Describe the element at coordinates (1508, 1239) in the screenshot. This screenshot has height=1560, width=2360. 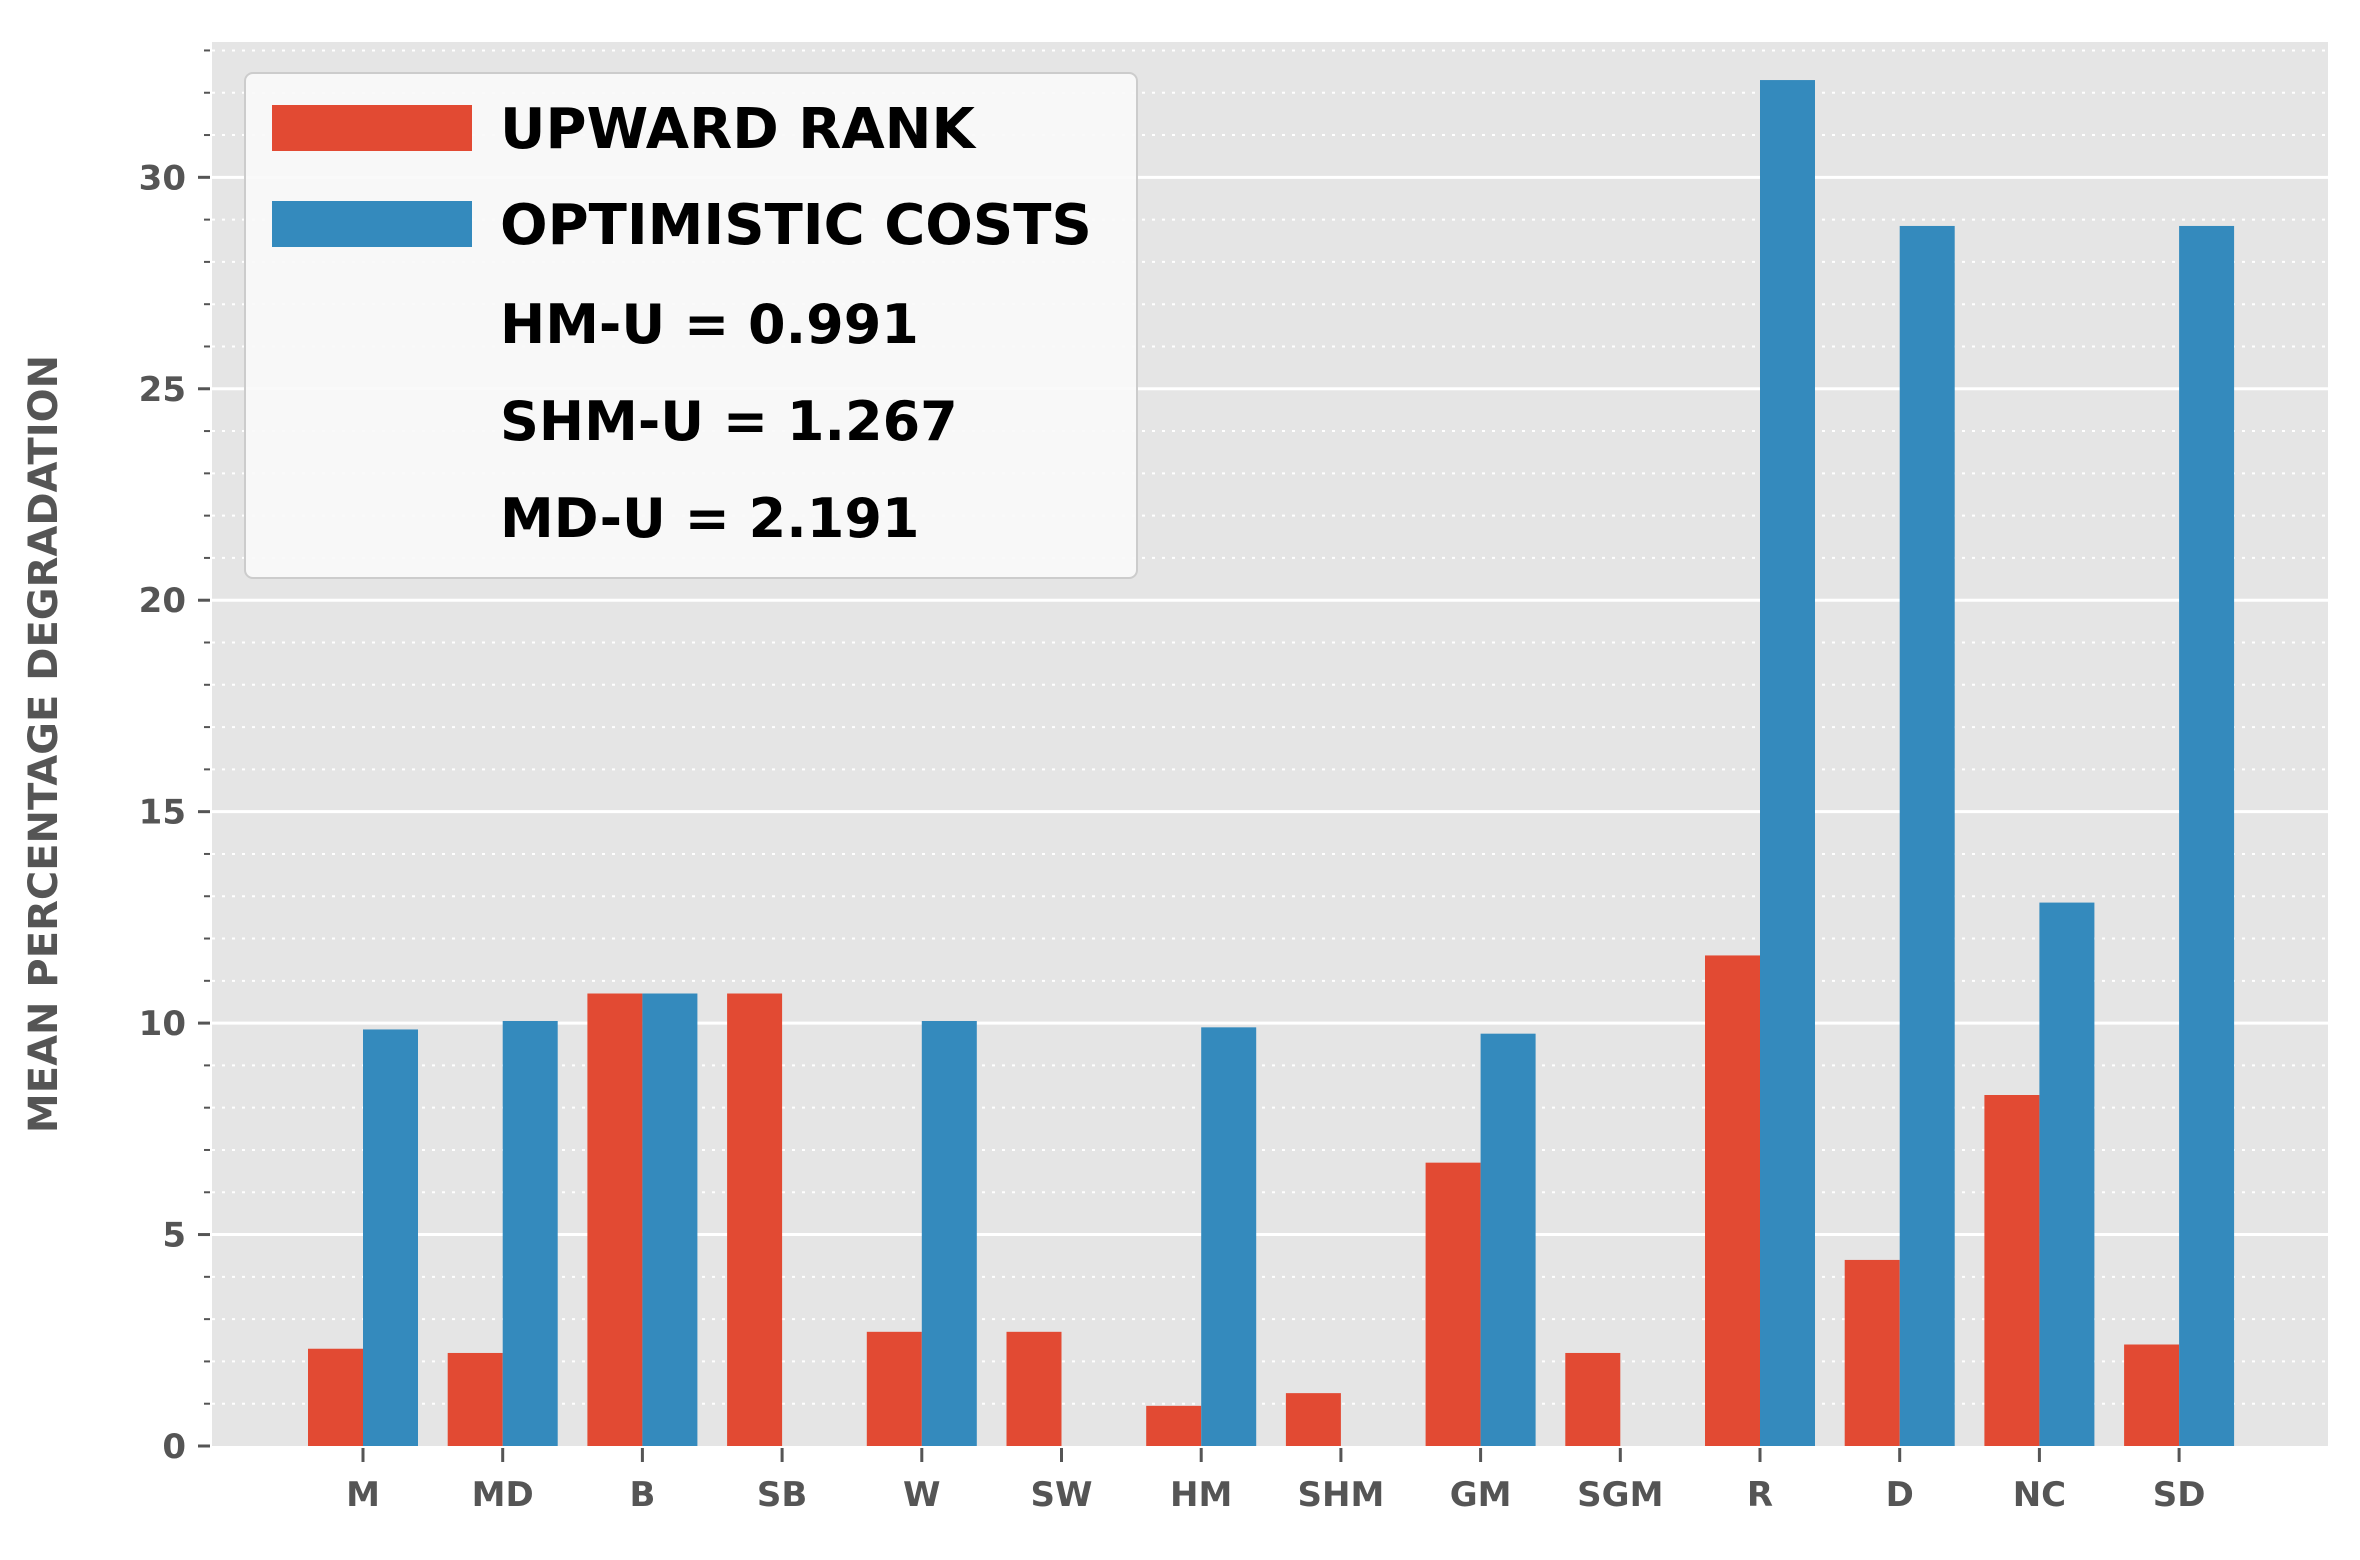
I see `bar-optimistic-costs-gm` at that location.